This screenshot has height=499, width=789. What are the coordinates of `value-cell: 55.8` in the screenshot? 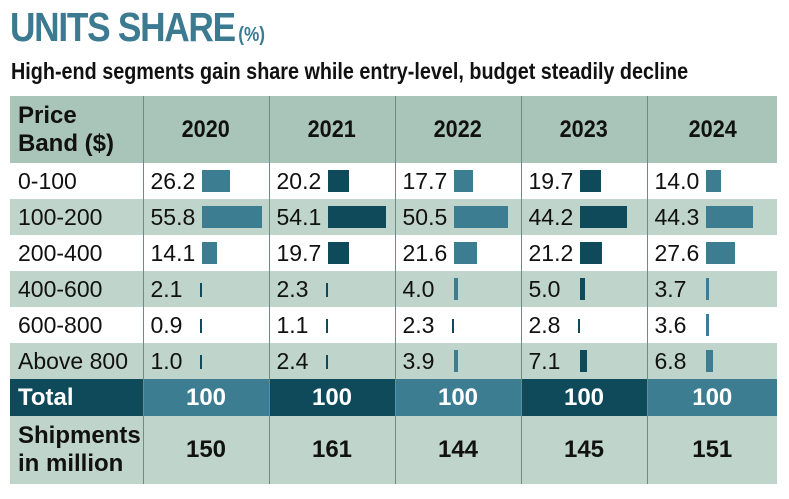 It's located at (205, 217).